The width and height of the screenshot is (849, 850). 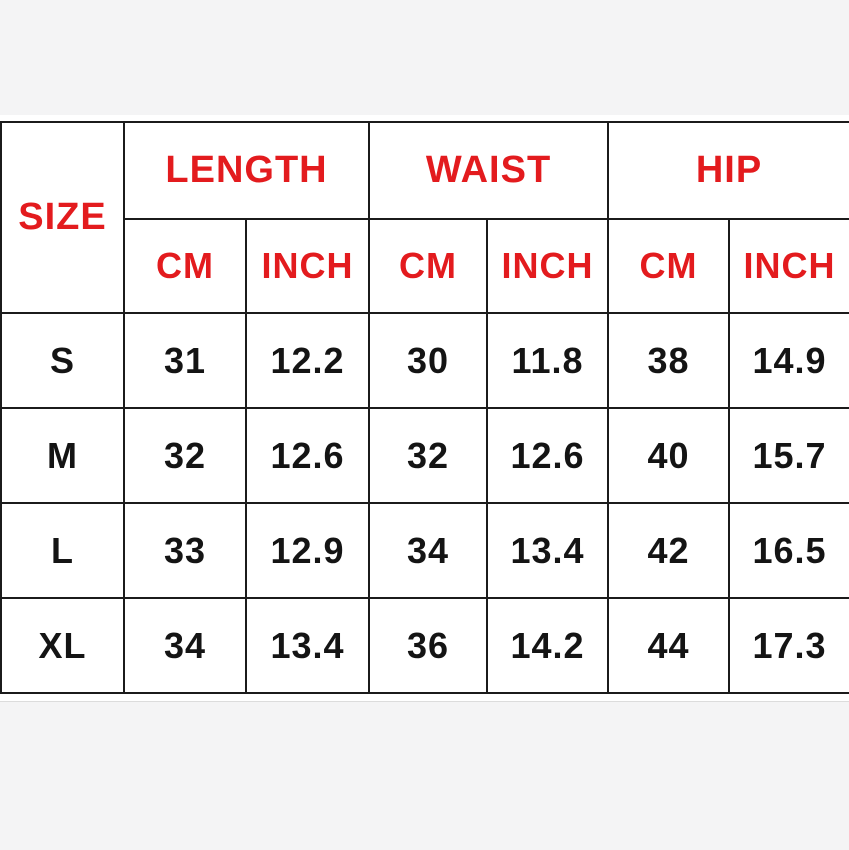 What do you see at coordinates (428, 360) in the screenshot?
I see `value-cell-waist-cm: 30` at bounding box center [428, 360].